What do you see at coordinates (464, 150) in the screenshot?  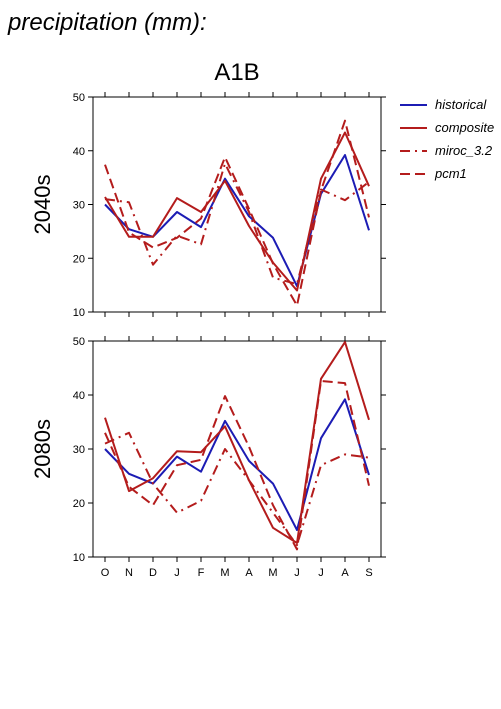 I see `legend-label-miroc-3-2: miroc_3.2` at bounding box center [464, 150].